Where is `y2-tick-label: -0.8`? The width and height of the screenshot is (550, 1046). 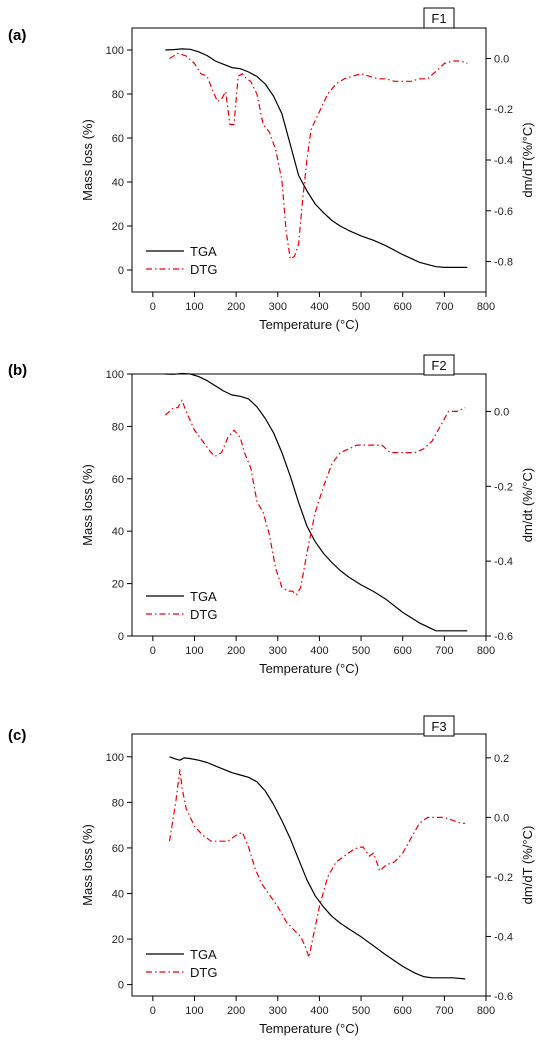 y2-tick-label: -0.8 is located at coordinates (503, 263).